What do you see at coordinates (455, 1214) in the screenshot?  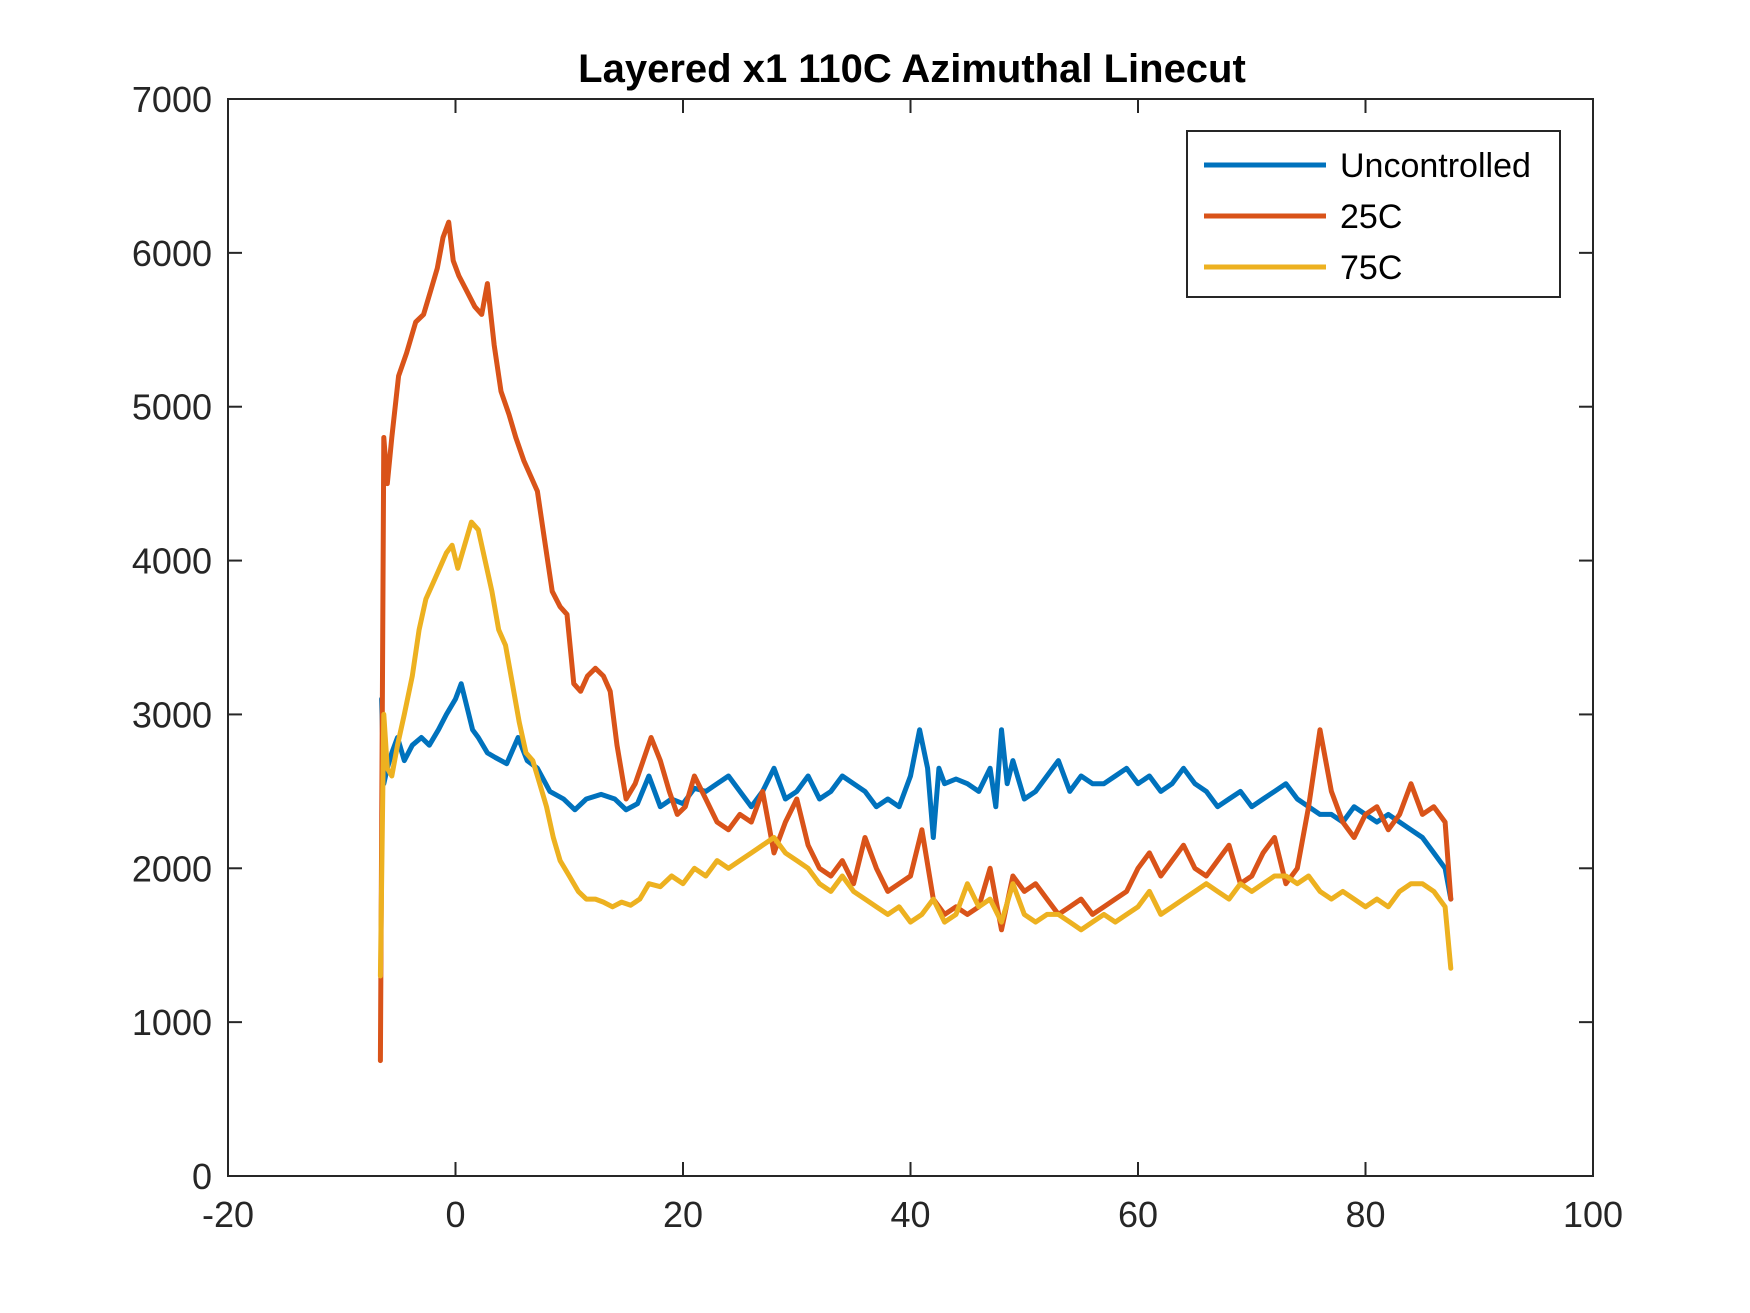 I see `x-tick-label: 0` at bounding box center [455, 1214].